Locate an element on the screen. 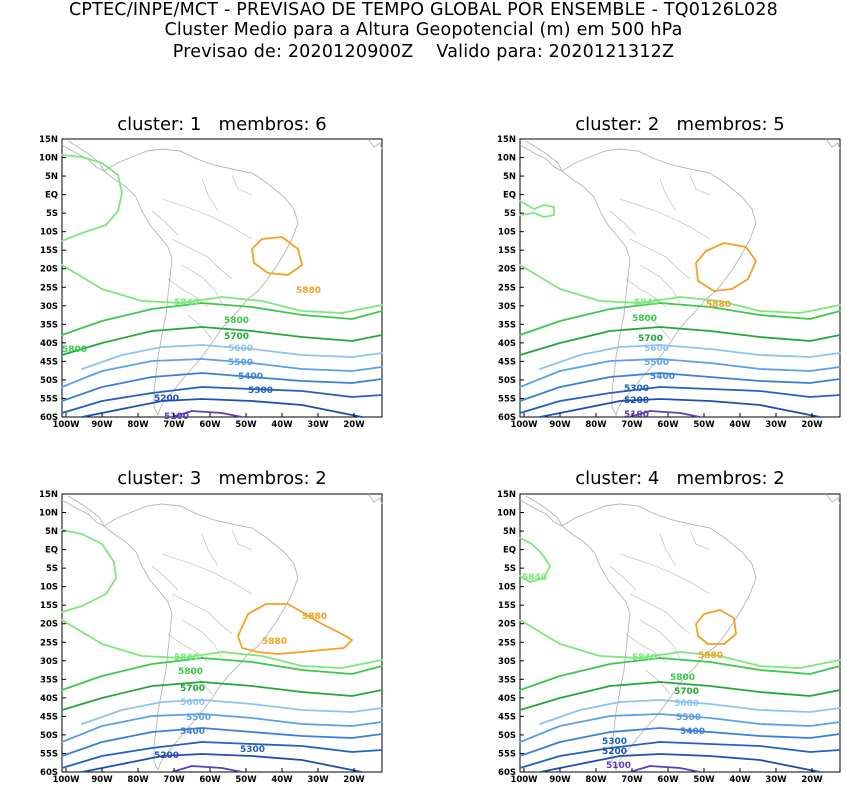  contour-label: 5600 is located at coordinates (656, 349).